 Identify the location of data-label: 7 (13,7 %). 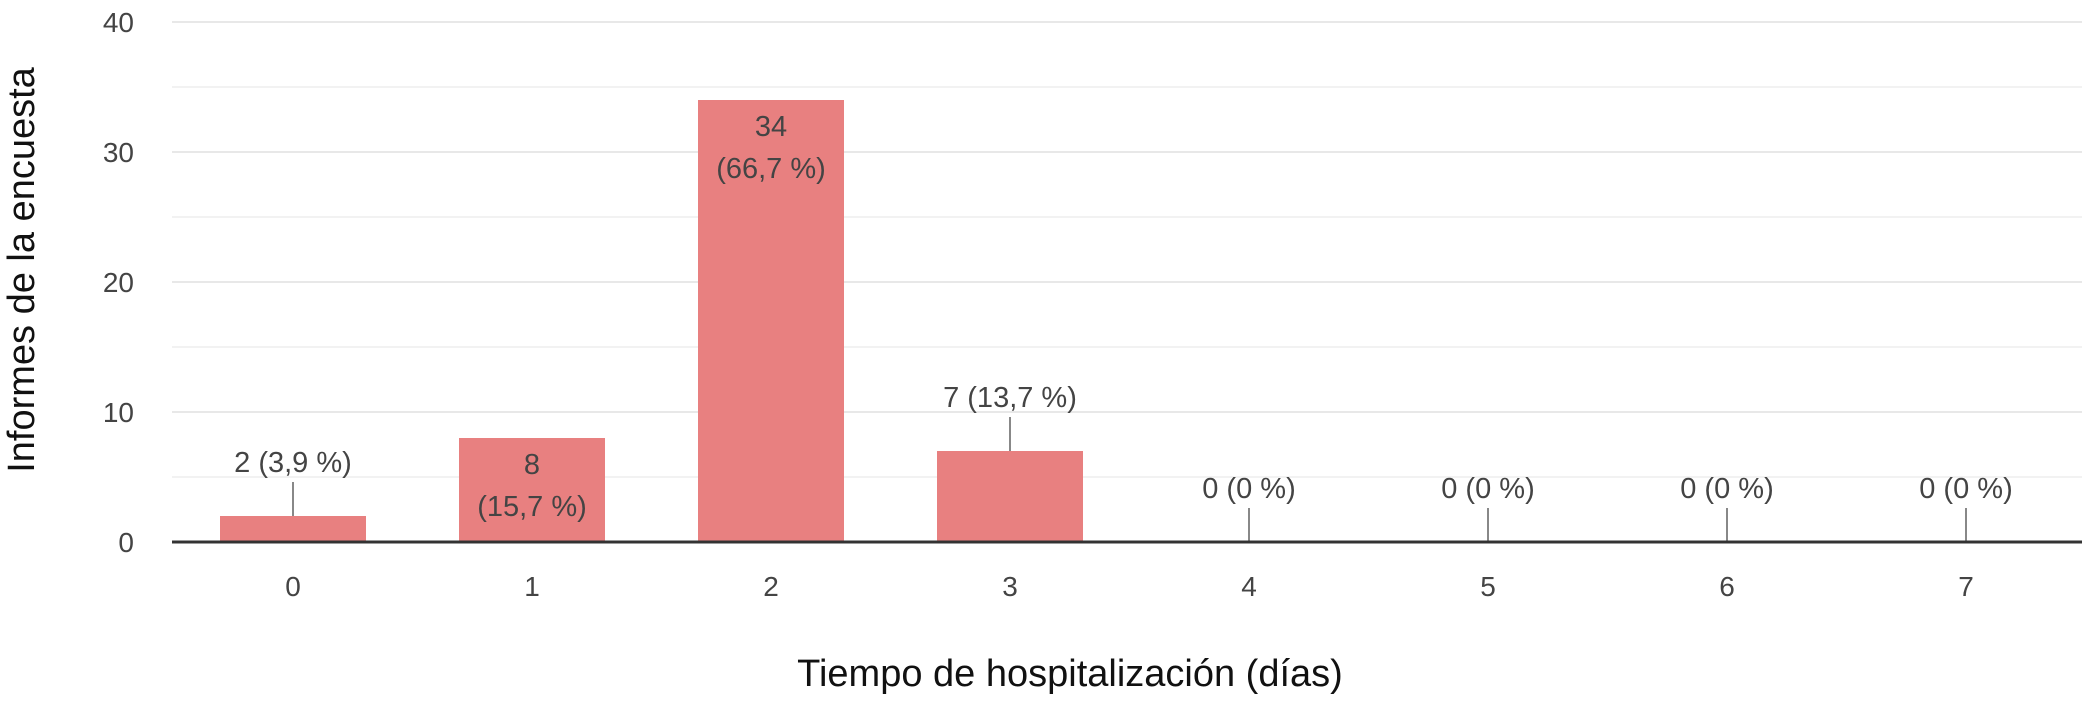
(1010, 398).